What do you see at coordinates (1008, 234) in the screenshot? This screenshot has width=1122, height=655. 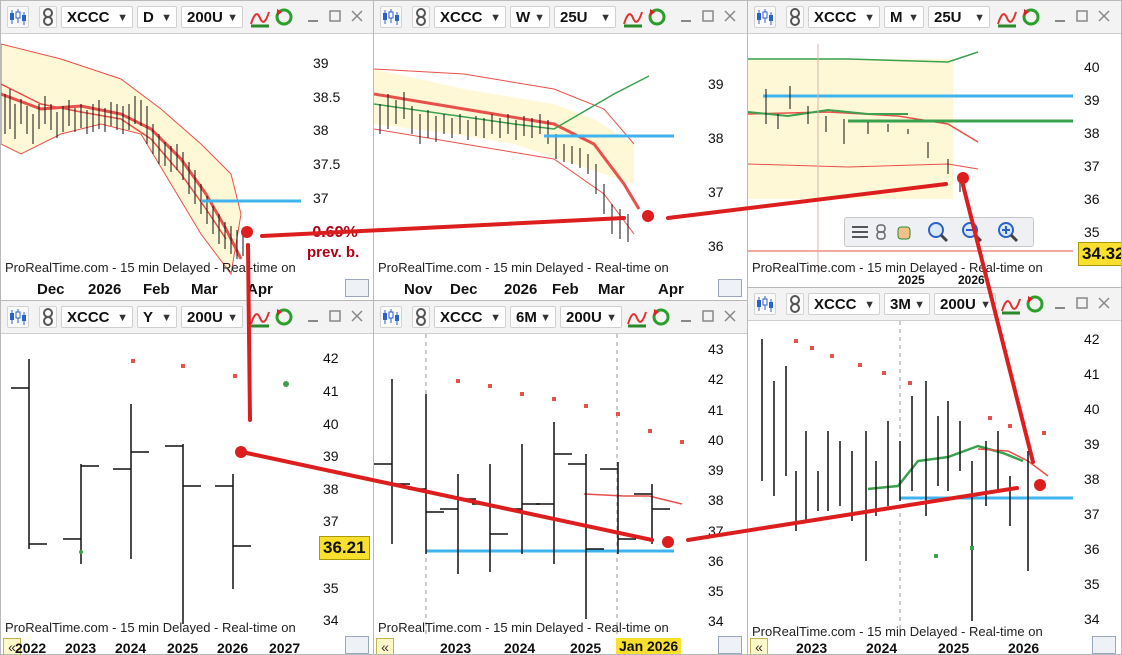 I see `zoom-in-icon` at bounding box center [1008, 234].